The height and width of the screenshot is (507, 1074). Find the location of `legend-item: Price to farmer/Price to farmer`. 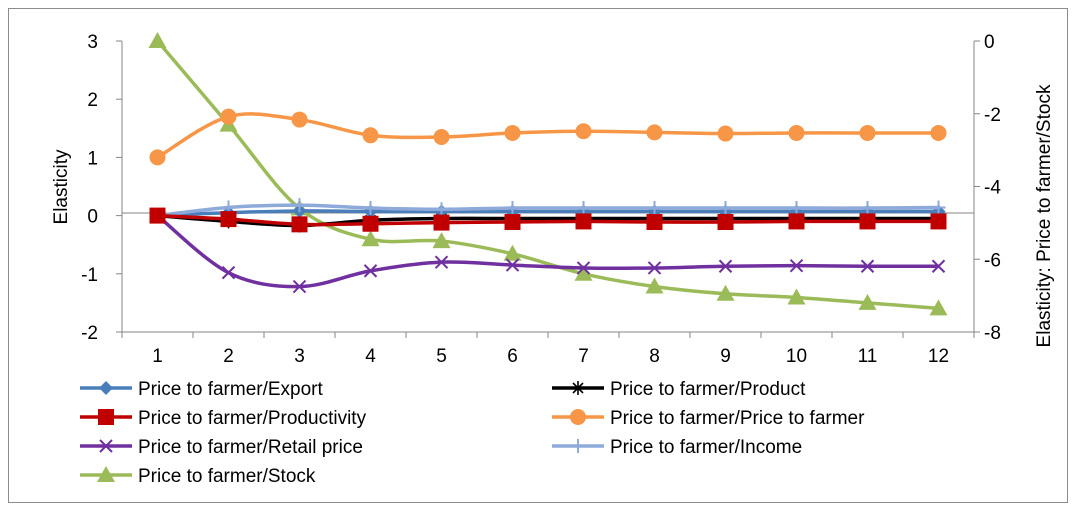

legend-item: Price to farmer/Price to farmer is located at coordinates (708, 418).